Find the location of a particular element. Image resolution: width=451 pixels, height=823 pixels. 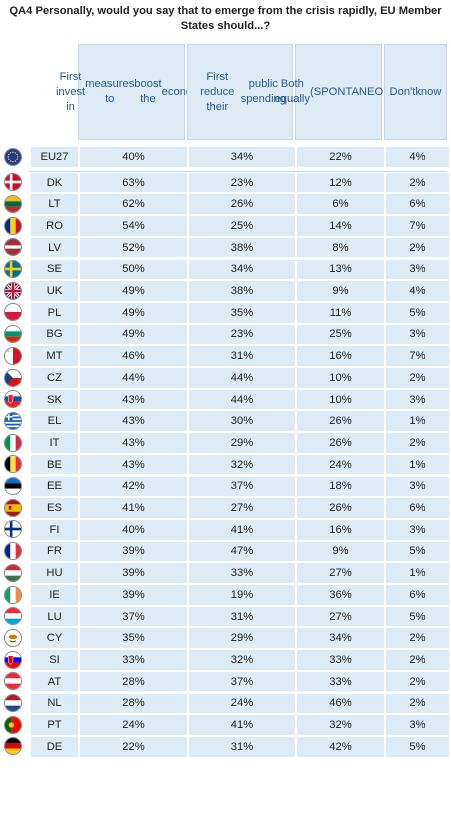

value-cell-col3: 22% is located at coordinates (340, 157).